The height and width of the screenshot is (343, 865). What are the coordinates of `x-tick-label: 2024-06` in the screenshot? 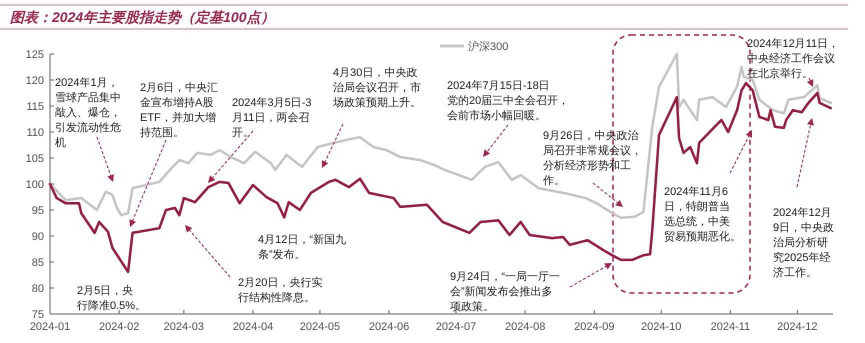 It's located at (389, 327).